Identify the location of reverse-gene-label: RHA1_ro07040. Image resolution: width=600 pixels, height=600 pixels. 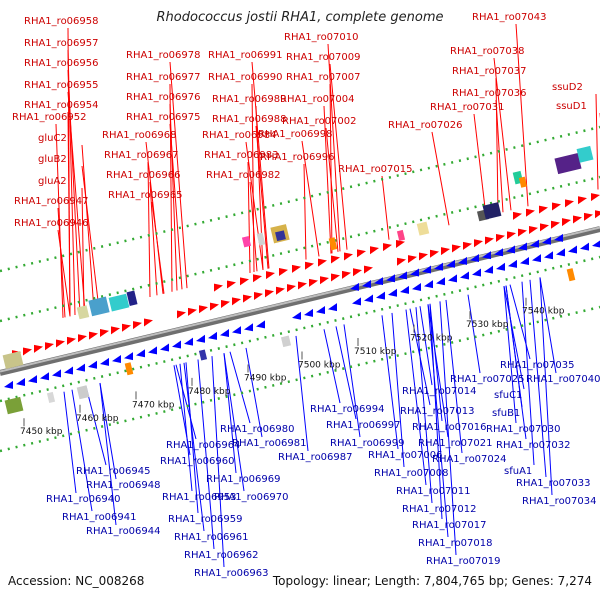
(563, 379).